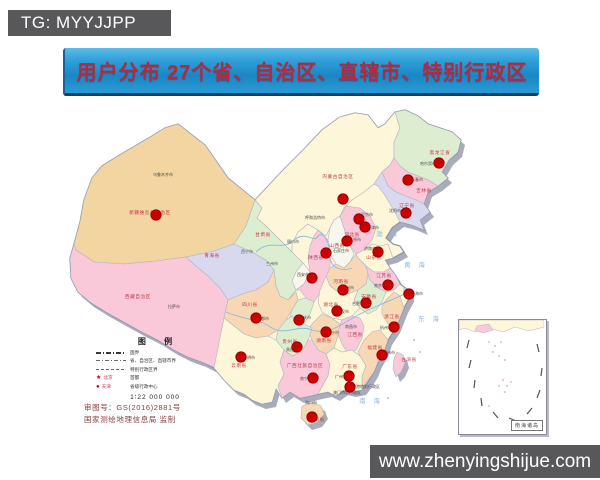 The height and width of the screenshot is (480, 600). What do you see at coordinates (163, 174) in the screenshot?
I see `city-label: 乌鲁木齐市` at bounding box center [163, 174].